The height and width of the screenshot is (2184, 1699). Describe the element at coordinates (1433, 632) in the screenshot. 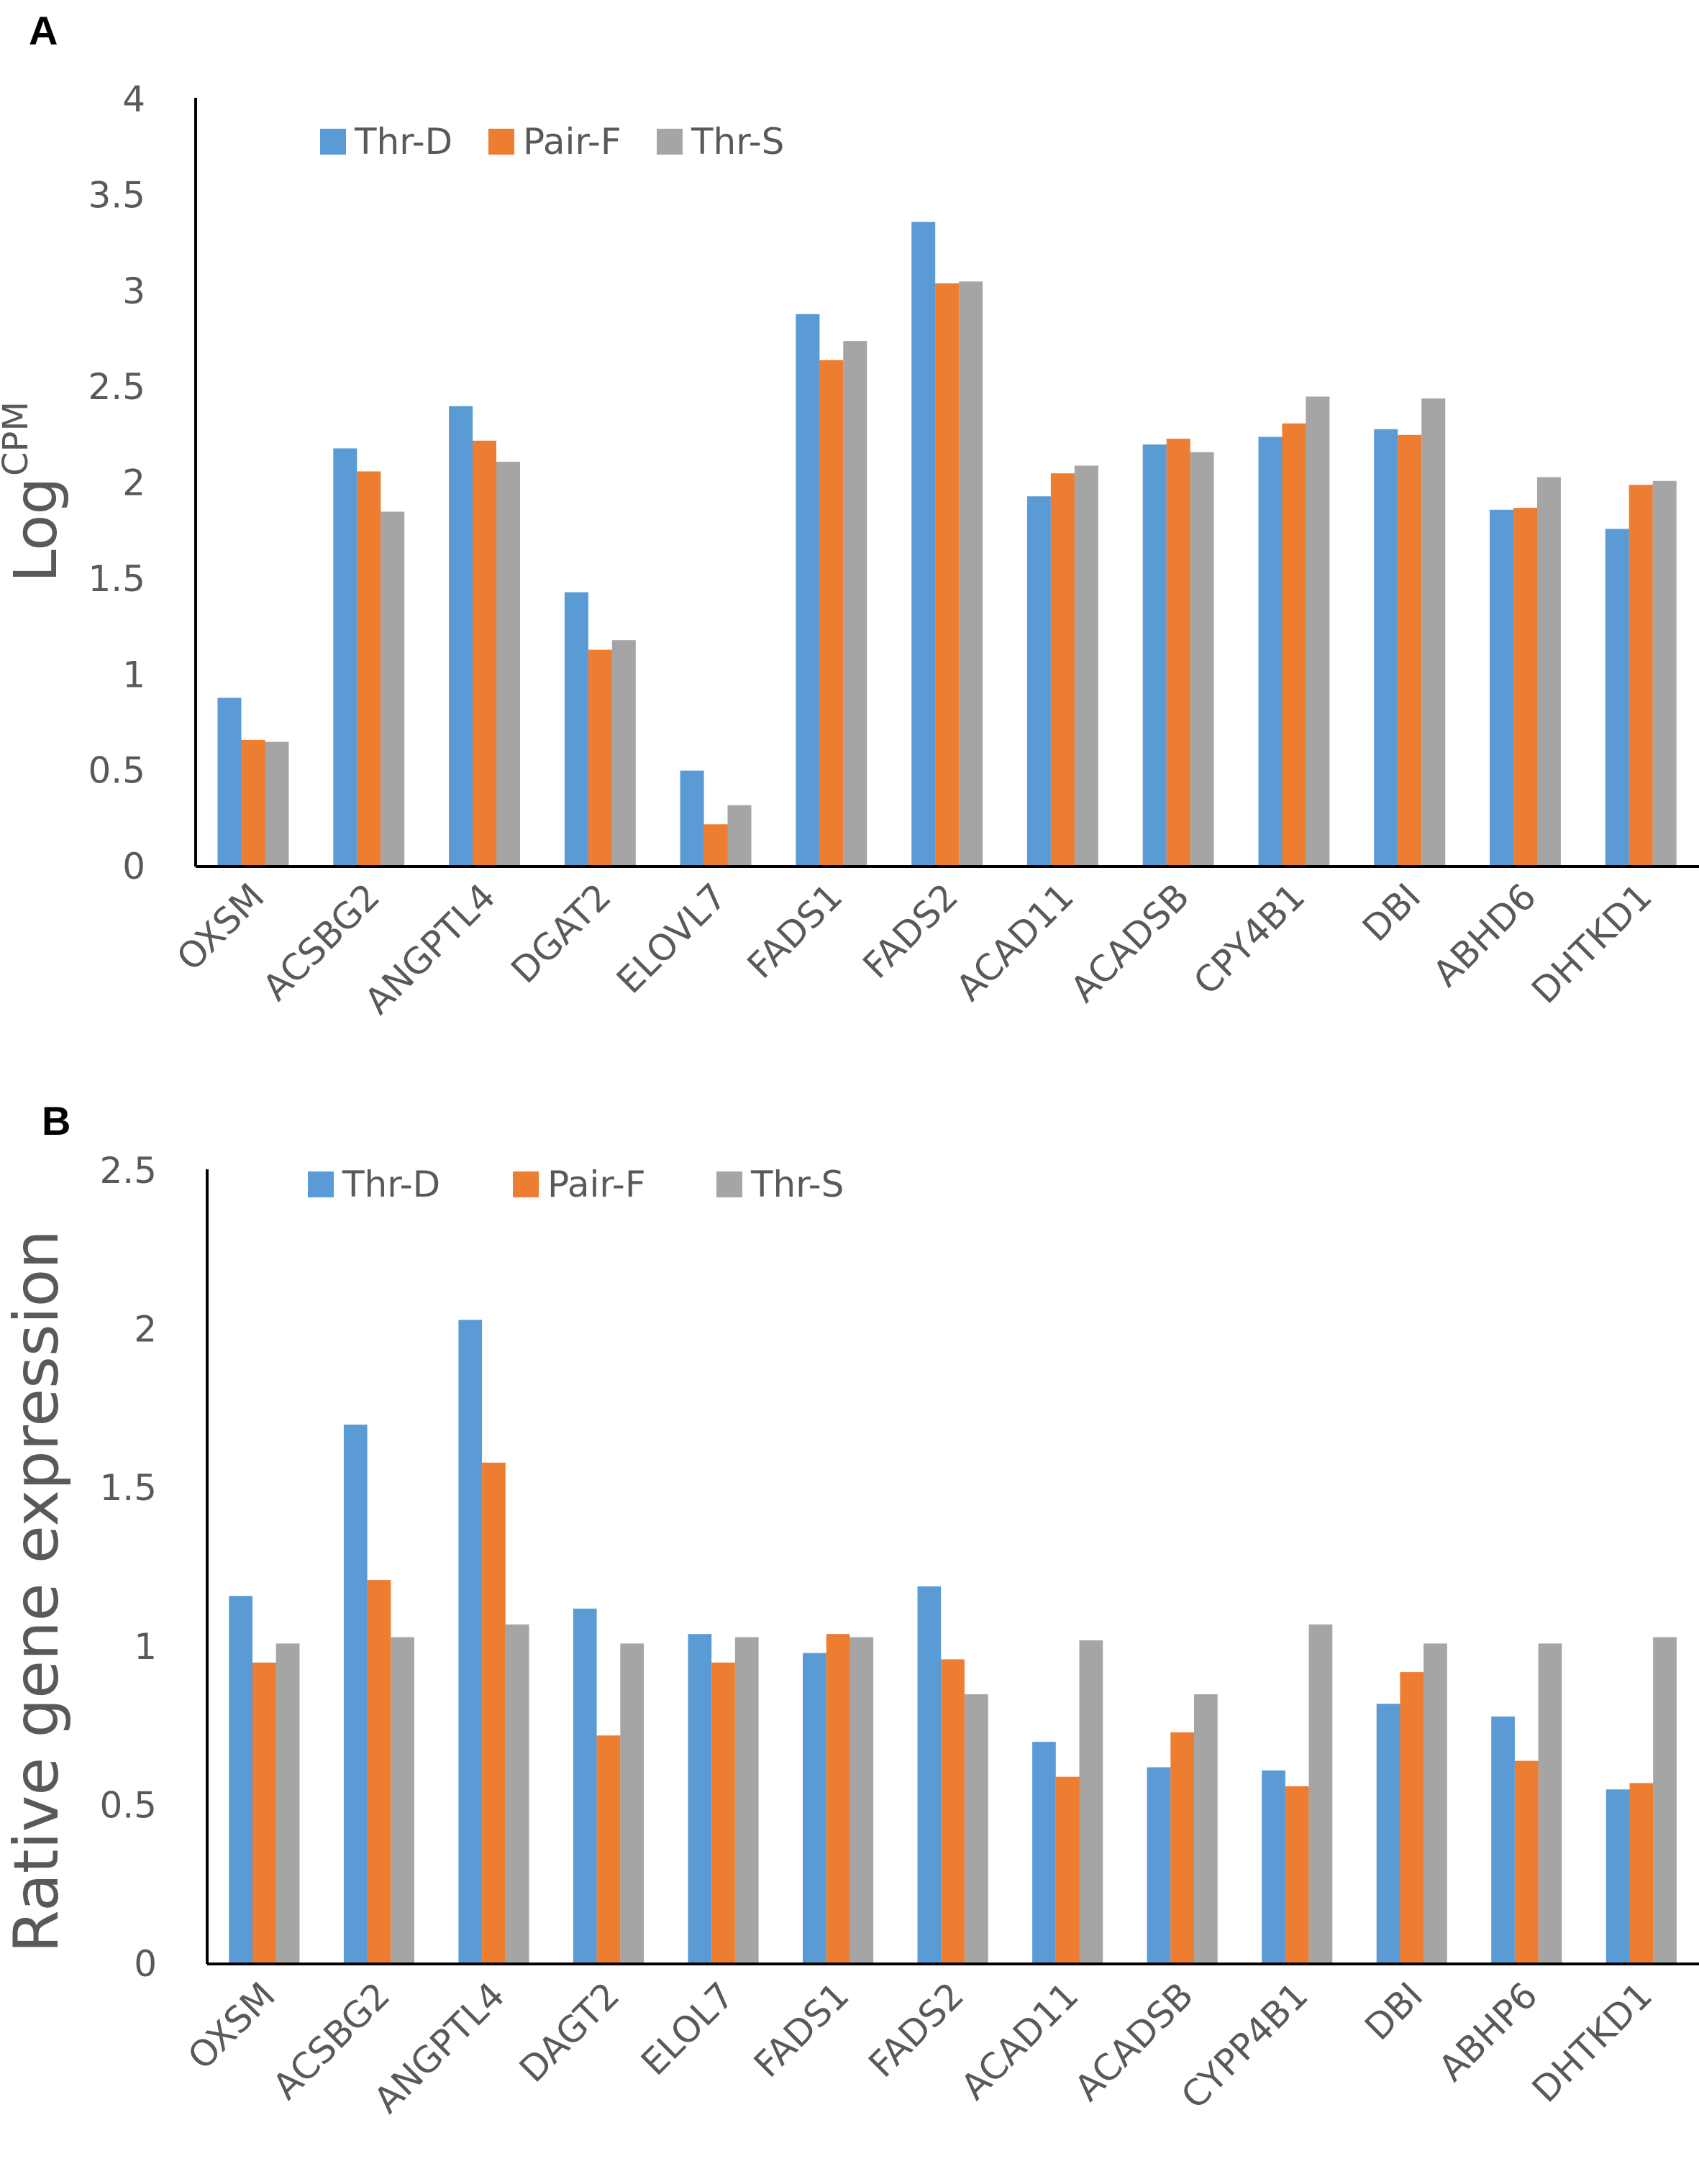

I see `panel-a-bar-thr-s-dbi` at that location.